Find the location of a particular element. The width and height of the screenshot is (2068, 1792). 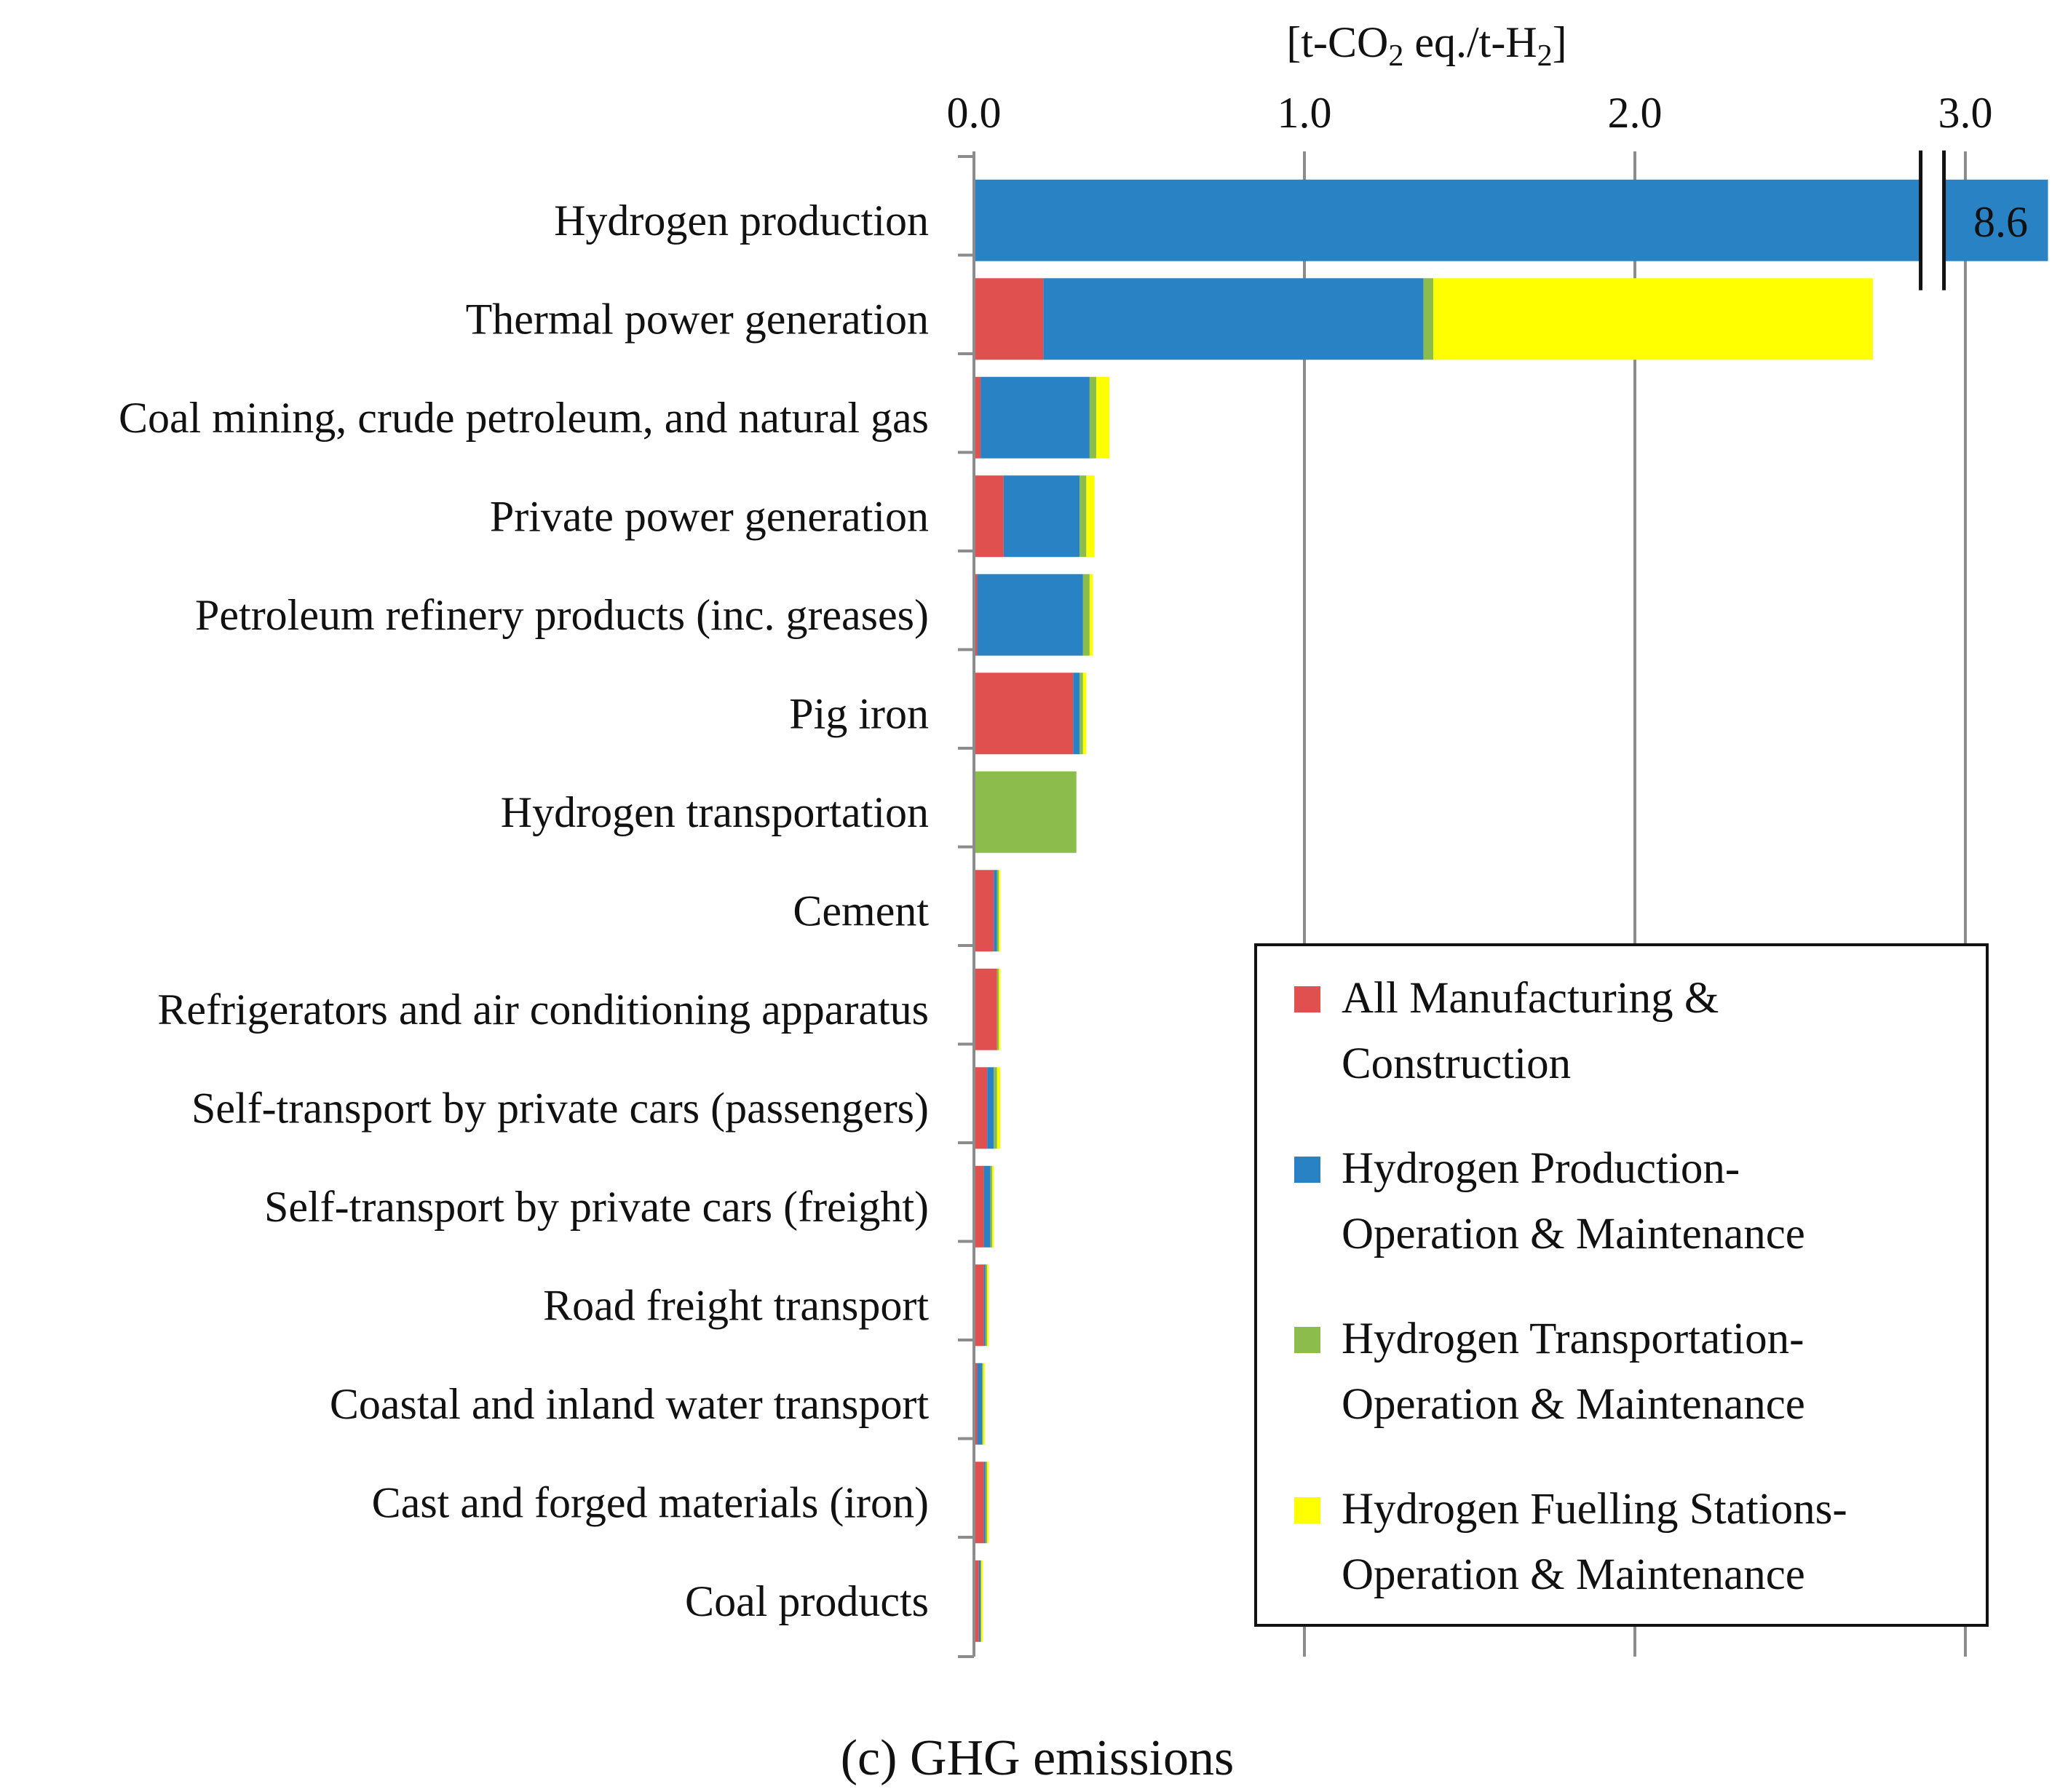

legend-label: Hydrogen Transportation- is located at coordinates (1573, 1339).